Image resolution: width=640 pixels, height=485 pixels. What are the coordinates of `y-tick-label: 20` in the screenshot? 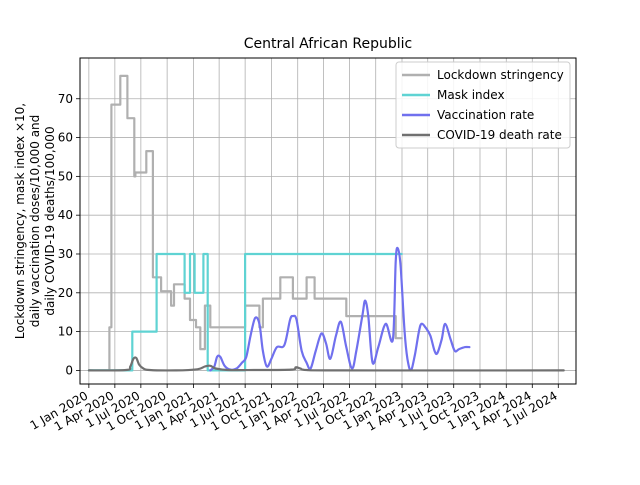 It's located at (65, 293).